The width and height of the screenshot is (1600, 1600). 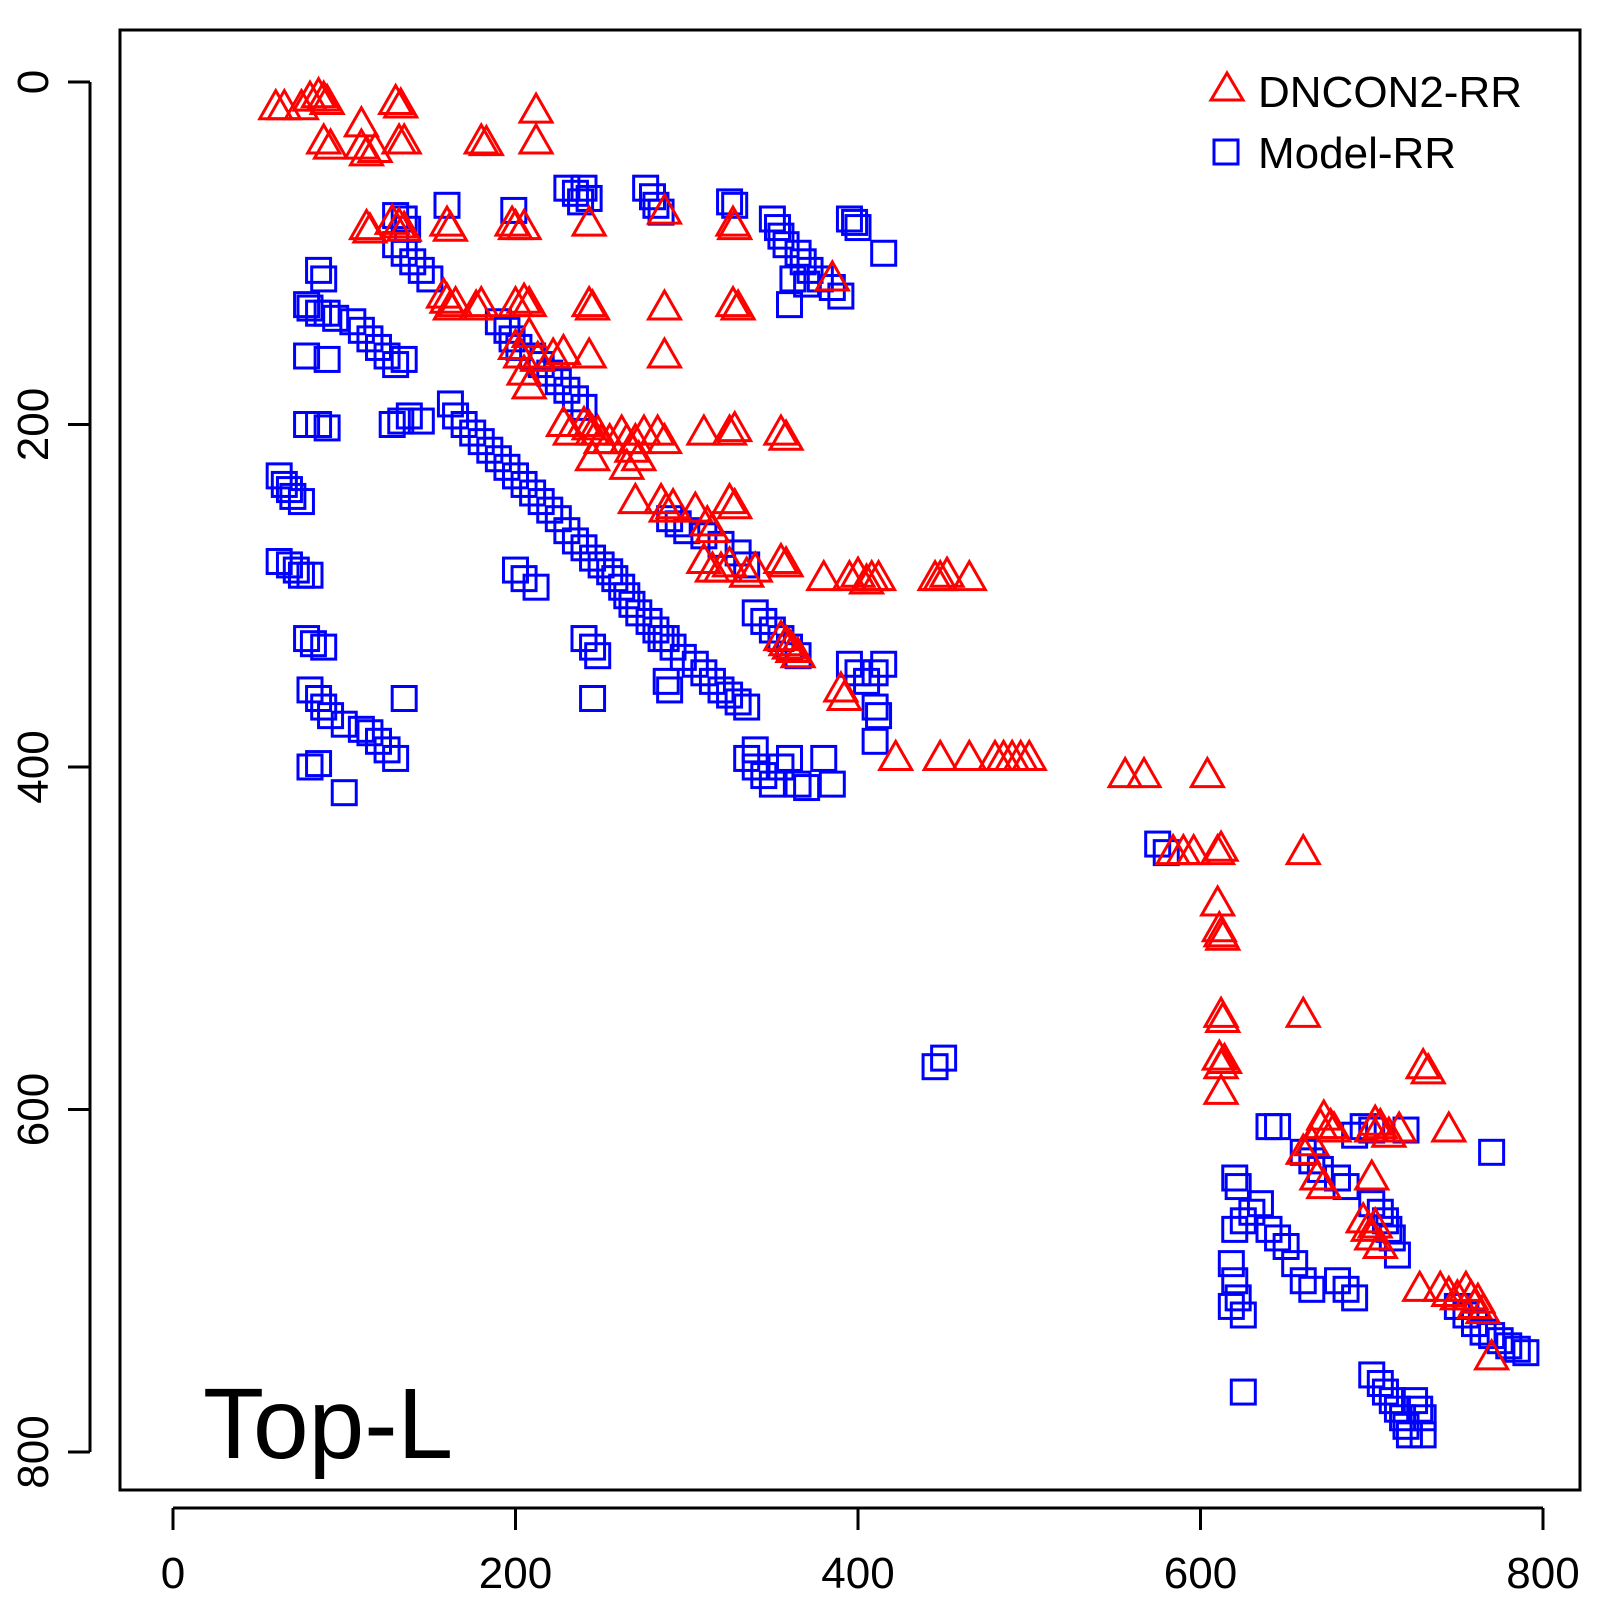 I want to click on legend: DNCON2-RR Model-RR, so click(x=1365, y=123).